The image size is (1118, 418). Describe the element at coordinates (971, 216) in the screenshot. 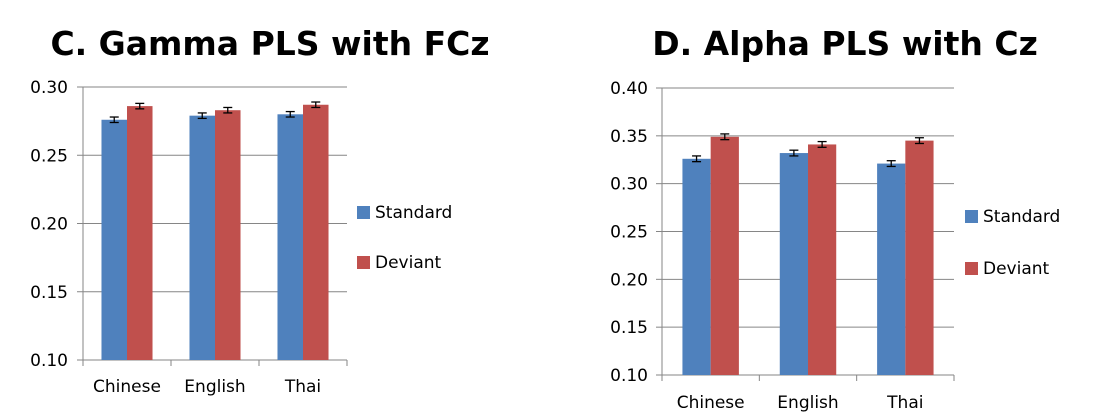

I see `chart2-legend-swatch-standard` at that location.